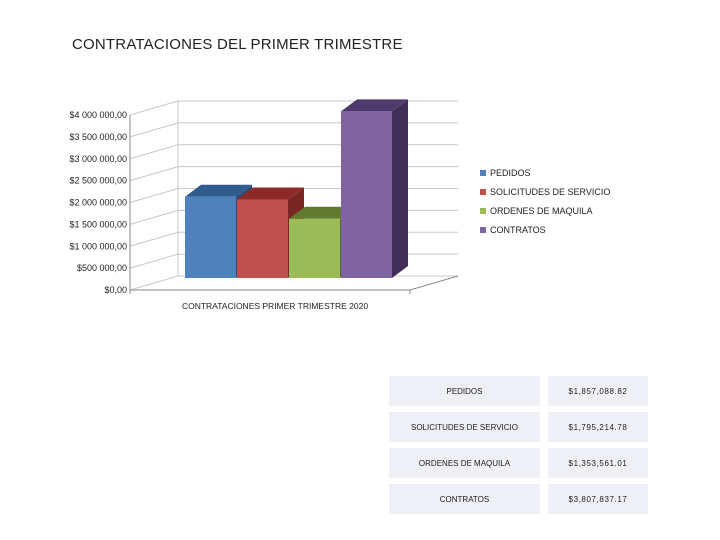 This screenshot has width=720, height=540. What do you see at coordinates (541, 210) in the screenshot?
I see `legend-label: ORDENES DE MAQUILA` at bounding box center [541, 210].